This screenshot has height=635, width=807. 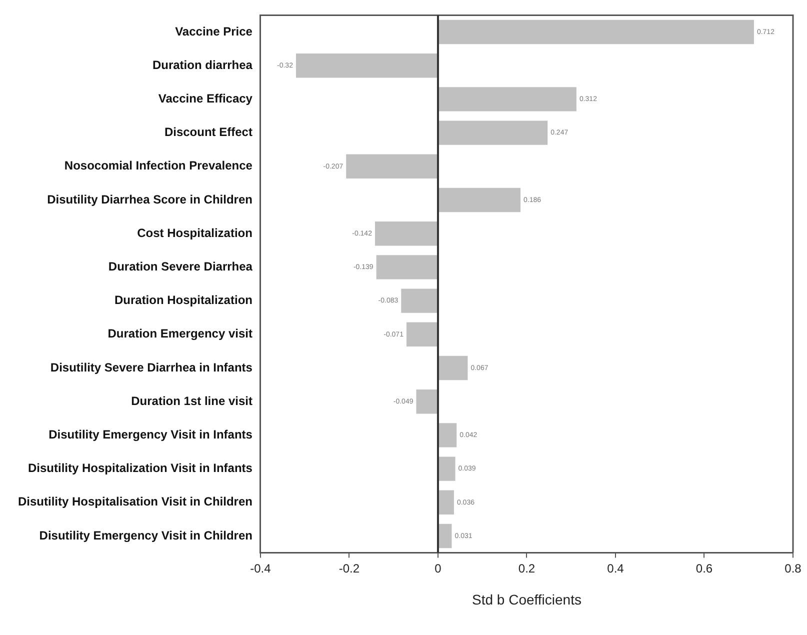 I want to click on y-tick-label: Cost Hospitalization, so click(x=194, y=233).